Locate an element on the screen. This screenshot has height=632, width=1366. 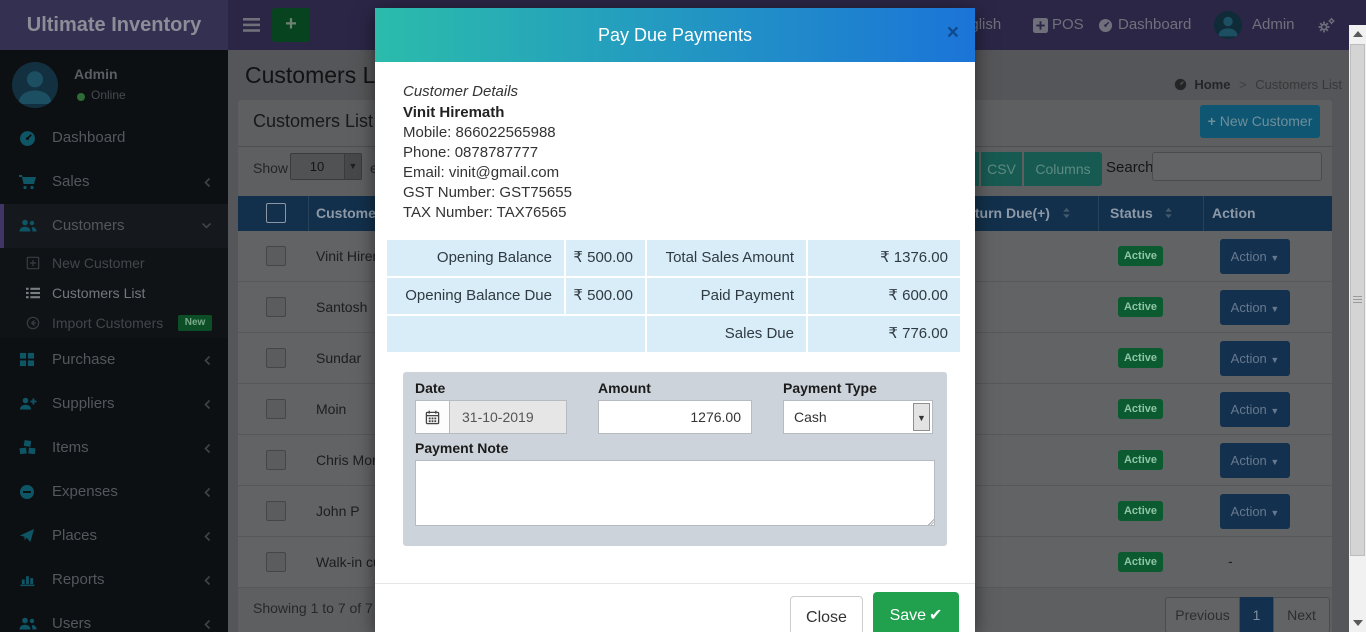
sidebar-item-reports: Reports is located at coordinates (114, 580).